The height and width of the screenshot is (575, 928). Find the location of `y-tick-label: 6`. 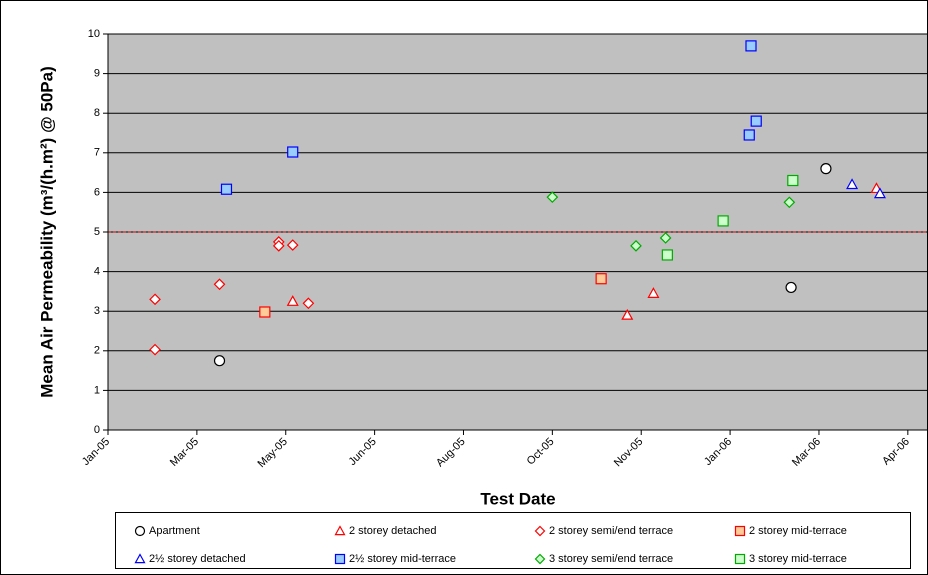

y-tick-label: 6 is located at coordinates (97, 192).